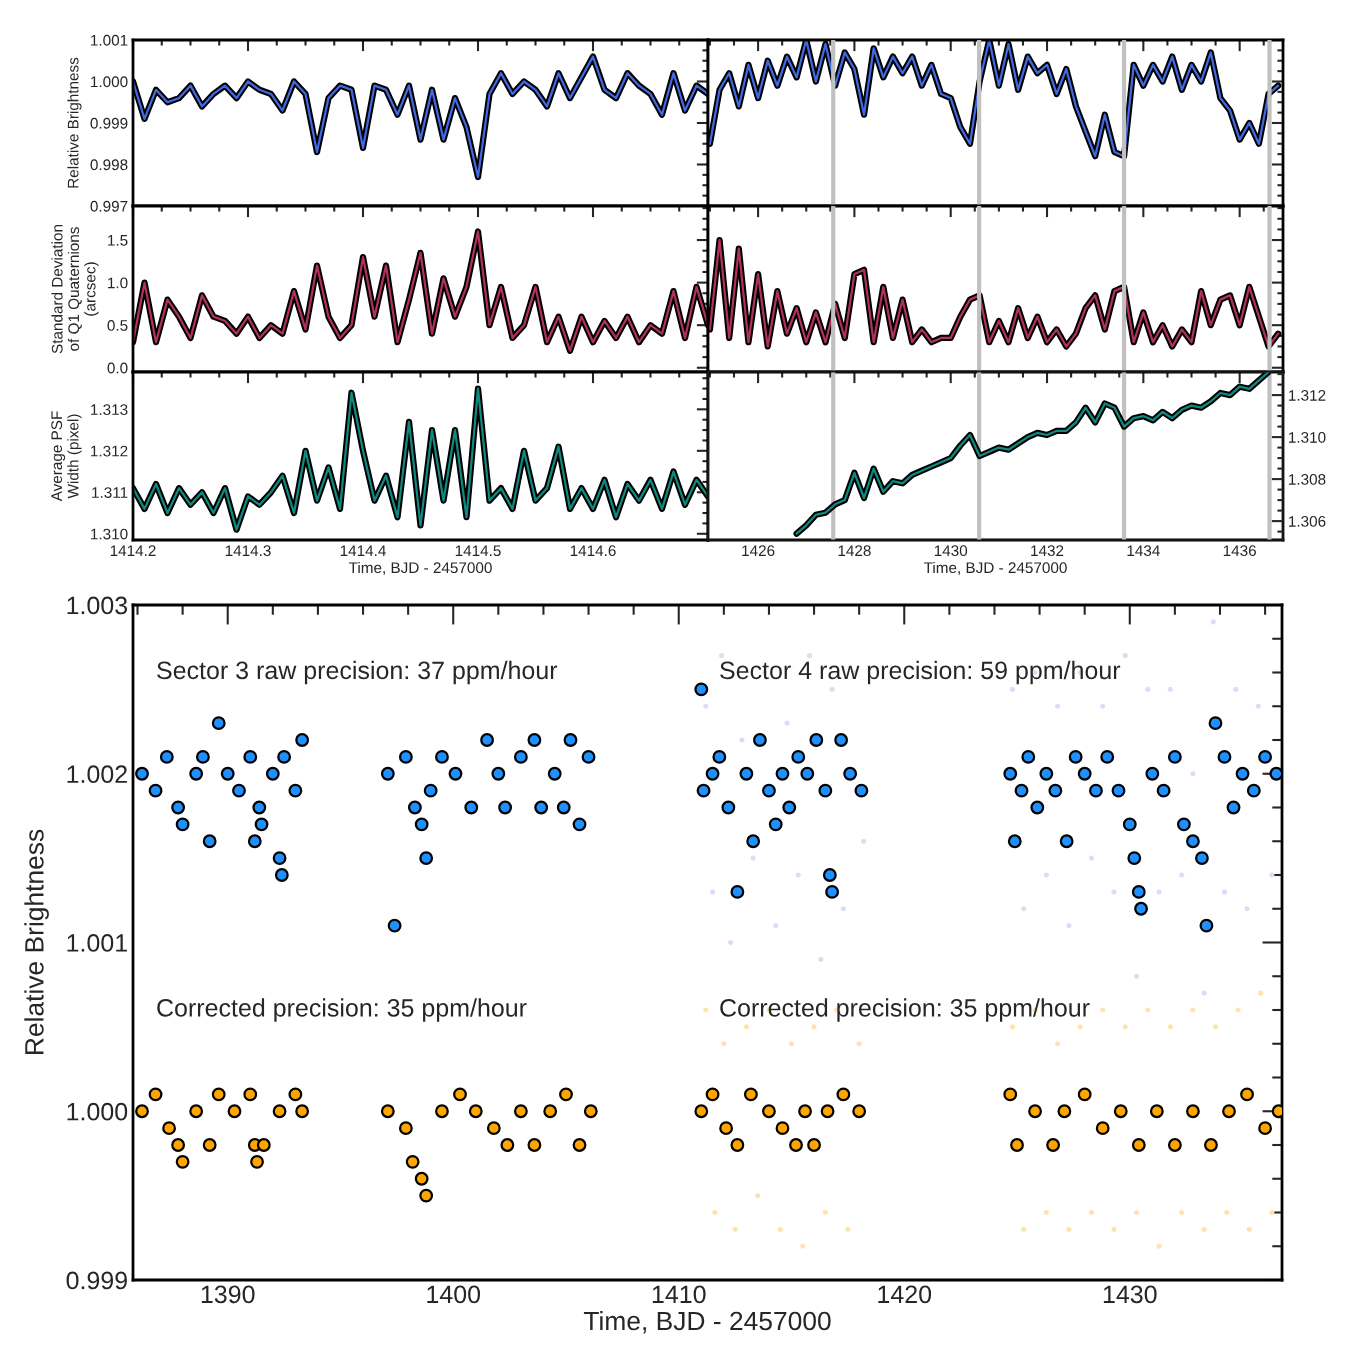 The width and height of the screenshot is (1350, 1350). What do you see at coordinates (1307, 521) in the screenshot?
I see `y2-tick-label: 1.306` at bounding box center [1307, 521].